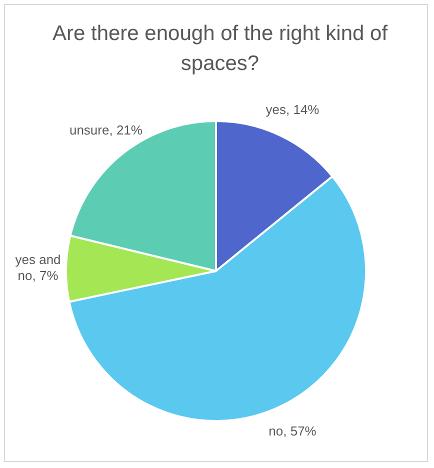 The image size is (434, 468). Describe the element at coordinates (293, 109) in the screenshot. I see `slice-label: yes, 14%` at that location.